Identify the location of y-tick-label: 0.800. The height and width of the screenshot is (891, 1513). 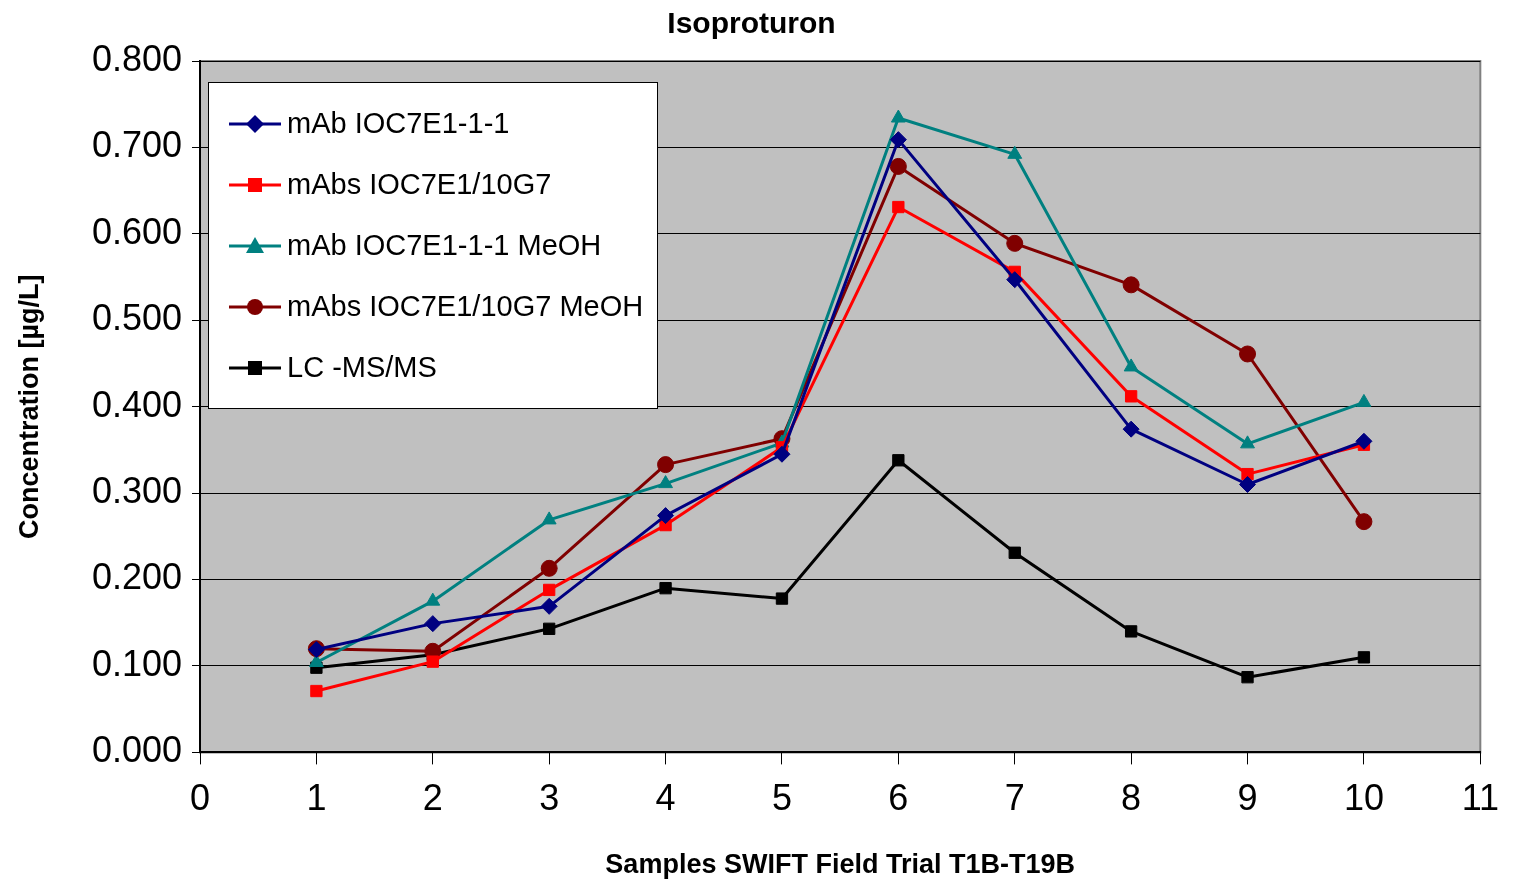
(136, 58).